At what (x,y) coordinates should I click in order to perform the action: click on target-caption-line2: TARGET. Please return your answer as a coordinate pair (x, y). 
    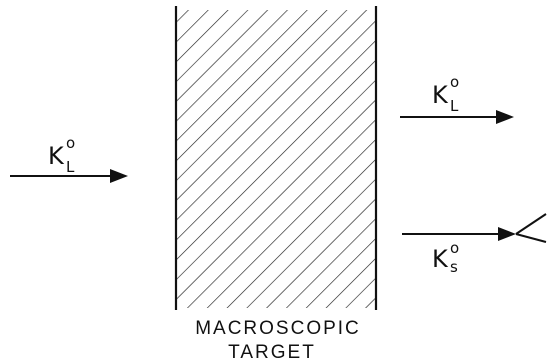
    Looking at the image, I should click on (272, 352).